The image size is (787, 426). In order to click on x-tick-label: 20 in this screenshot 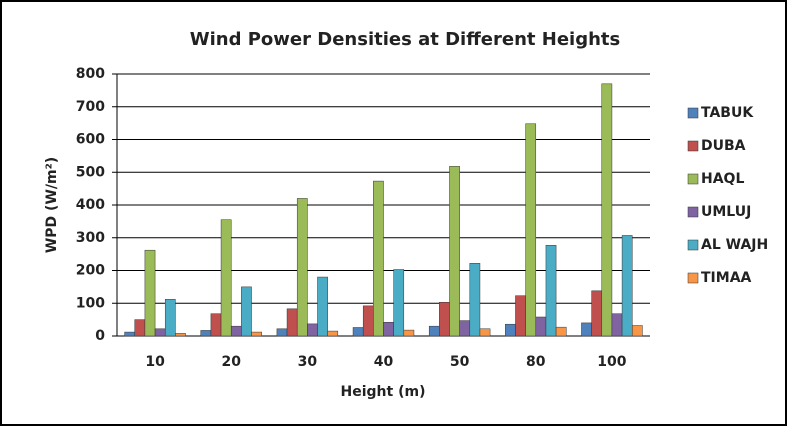, I will do `click(231, 362)`.